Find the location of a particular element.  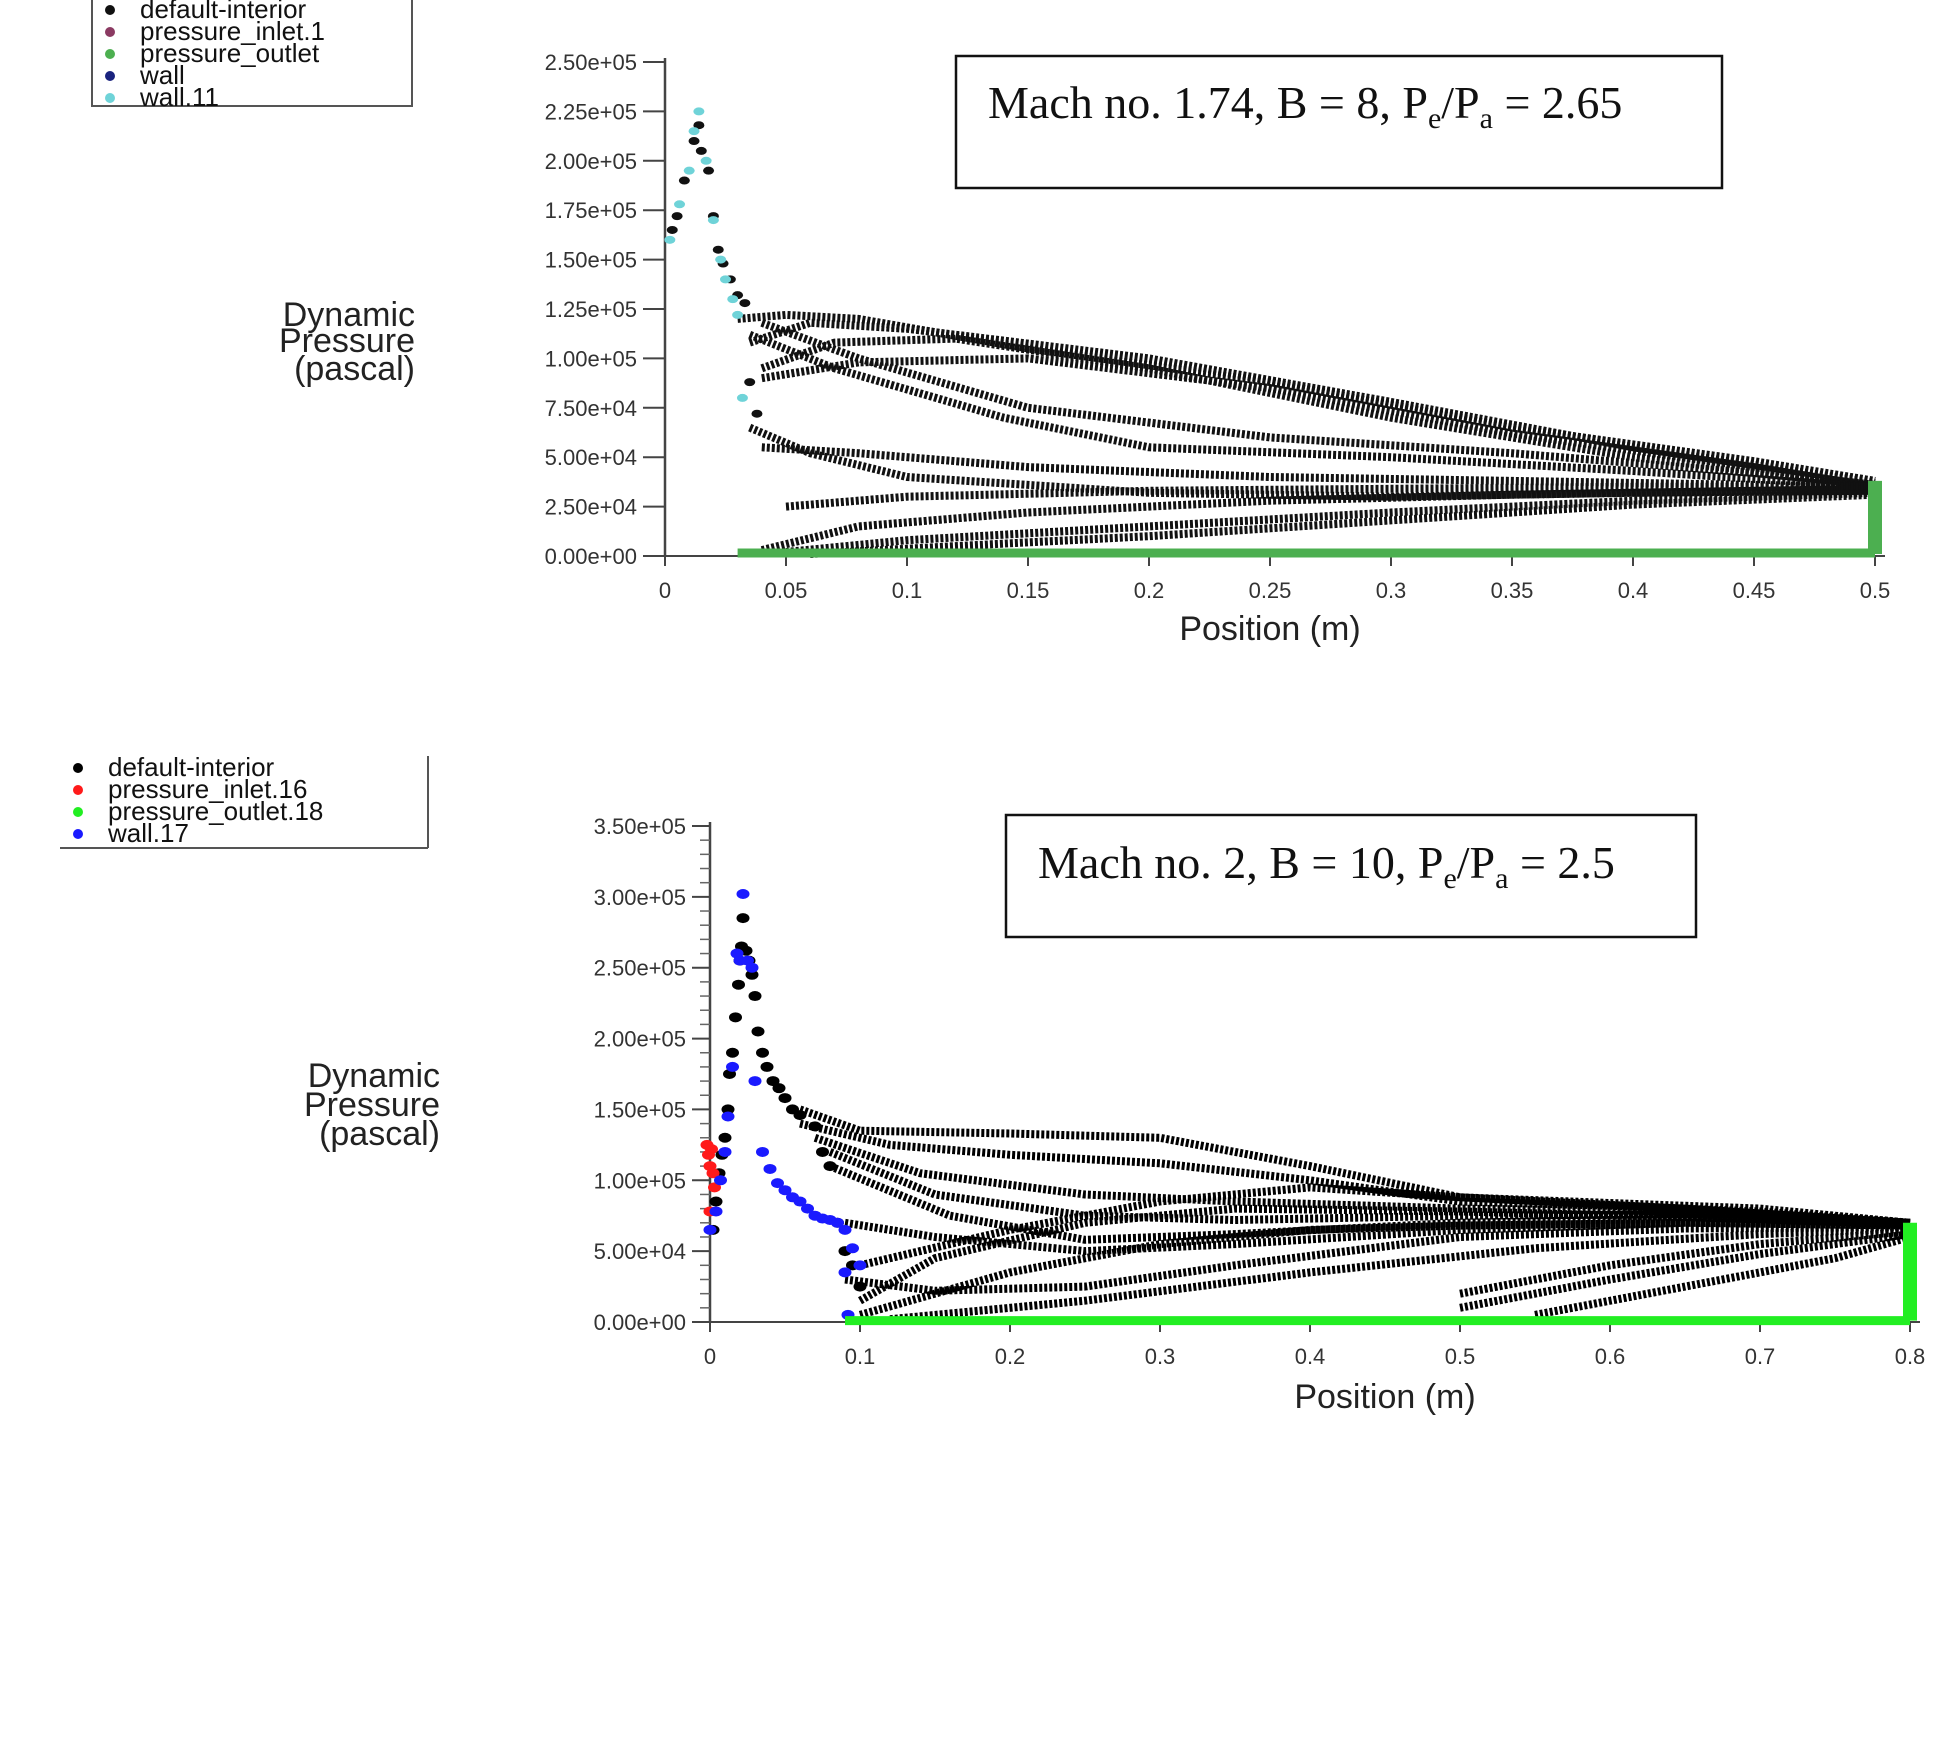

legend-label: wall.11 is located at coordinates (179, 97).